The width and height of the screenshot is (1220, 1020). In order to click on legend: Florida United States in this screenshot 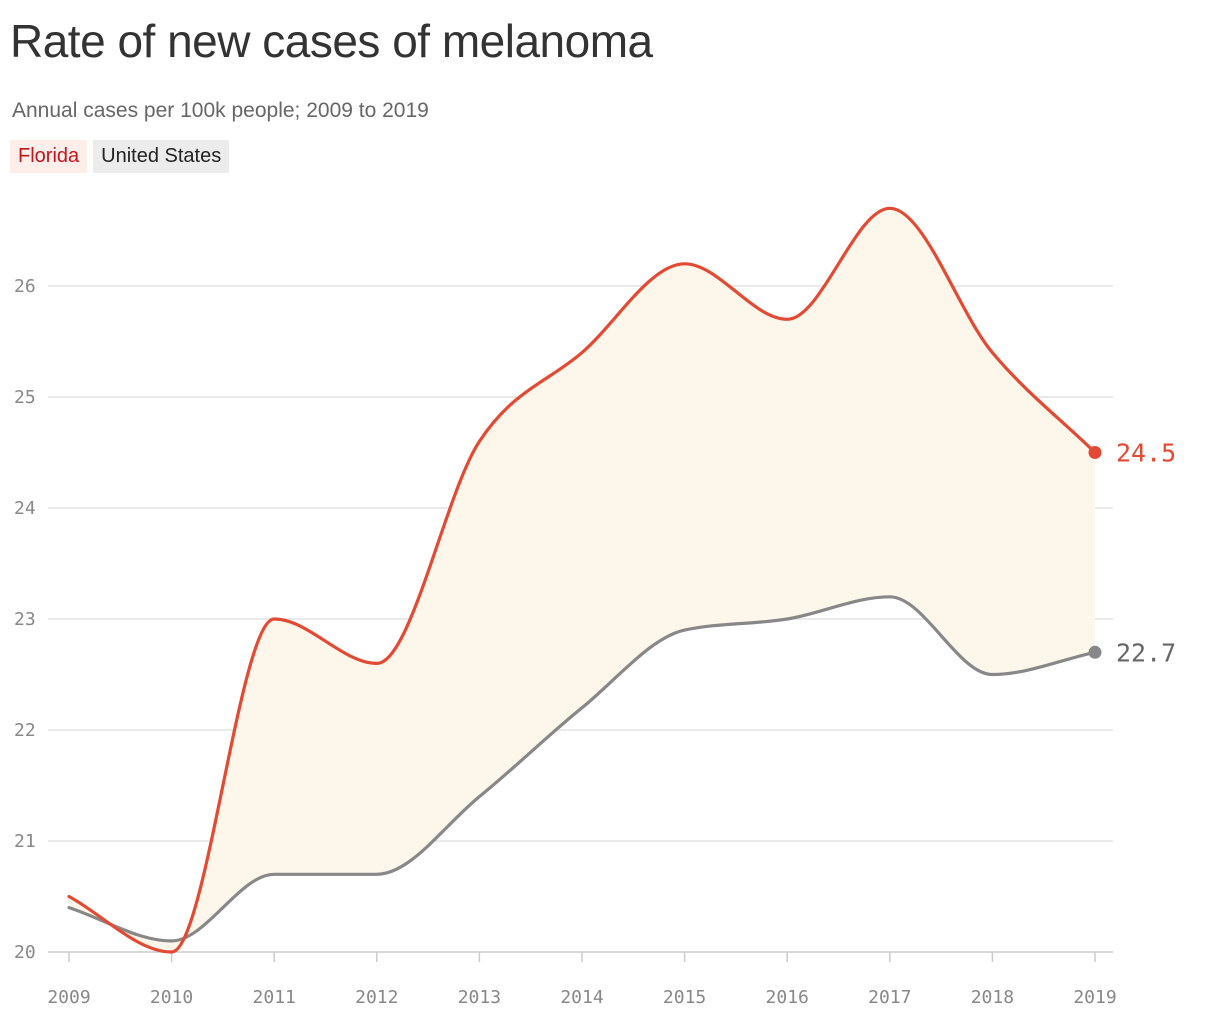, I will do `click(120, 156)`.